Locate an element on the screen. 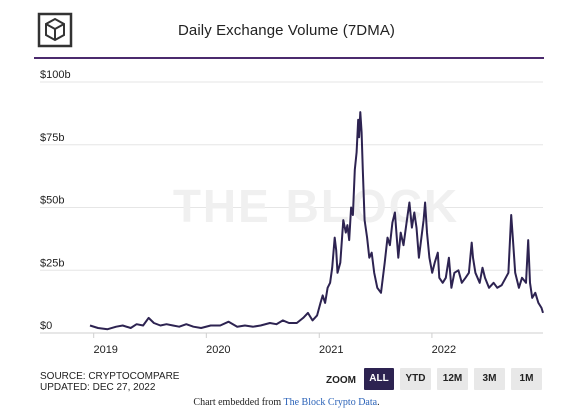  zoom-12m-button: 12M is located at coordinates (452, 379).